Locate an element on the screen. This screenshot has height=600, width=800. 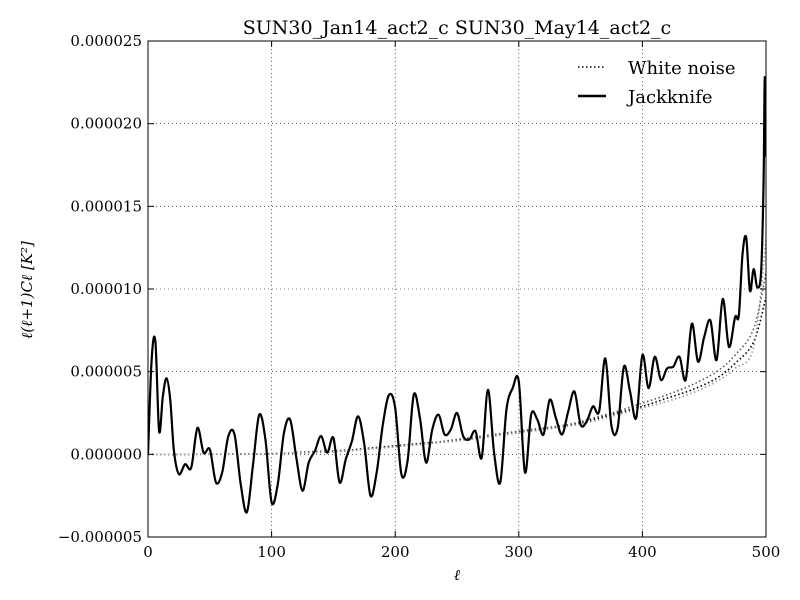
chart-title: SUN30_Jan14_act2_c SUN30_May14_act2_c is located at coordinates (457, 28).